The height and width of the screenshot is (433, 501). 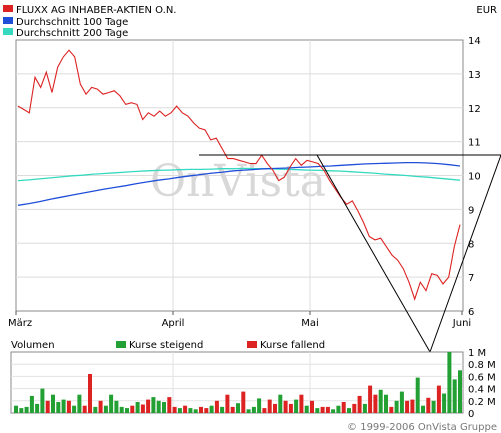 I want to click on ma200-line, so click(x=239, y=174).